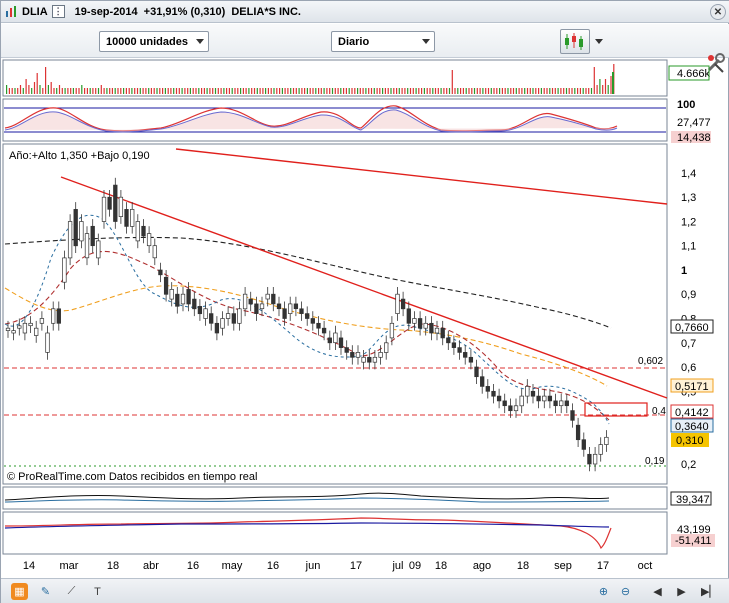  Describe the element at coordinates (691, 137) in the screenshot. I see `stoch-value2-badge` at that location.